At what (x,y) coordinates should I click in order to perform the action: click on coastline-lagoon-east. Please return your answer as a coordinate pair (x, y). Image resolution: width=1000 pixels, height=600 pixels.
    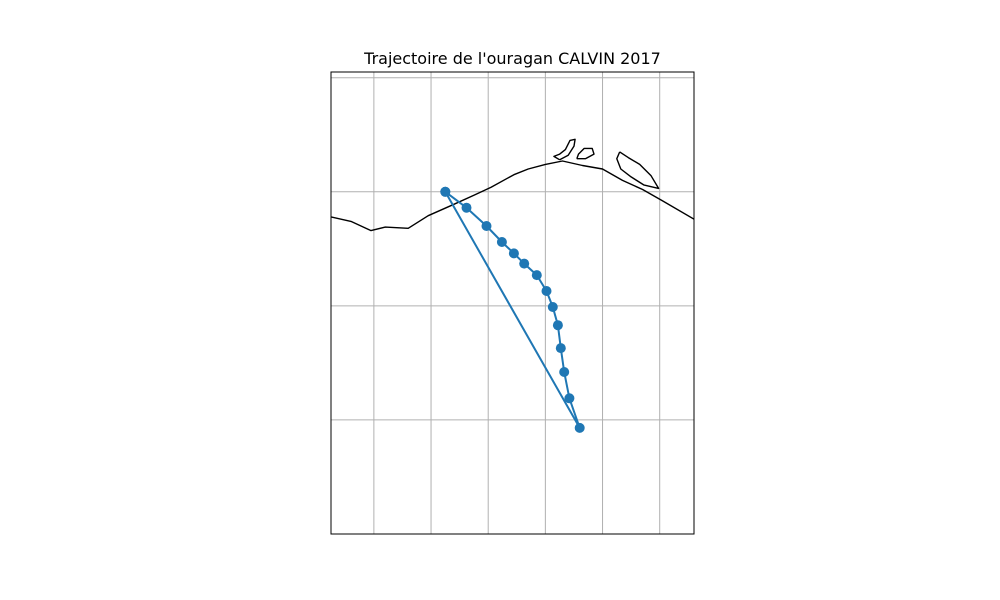
    Looking at the image, I should click on (638, 170).